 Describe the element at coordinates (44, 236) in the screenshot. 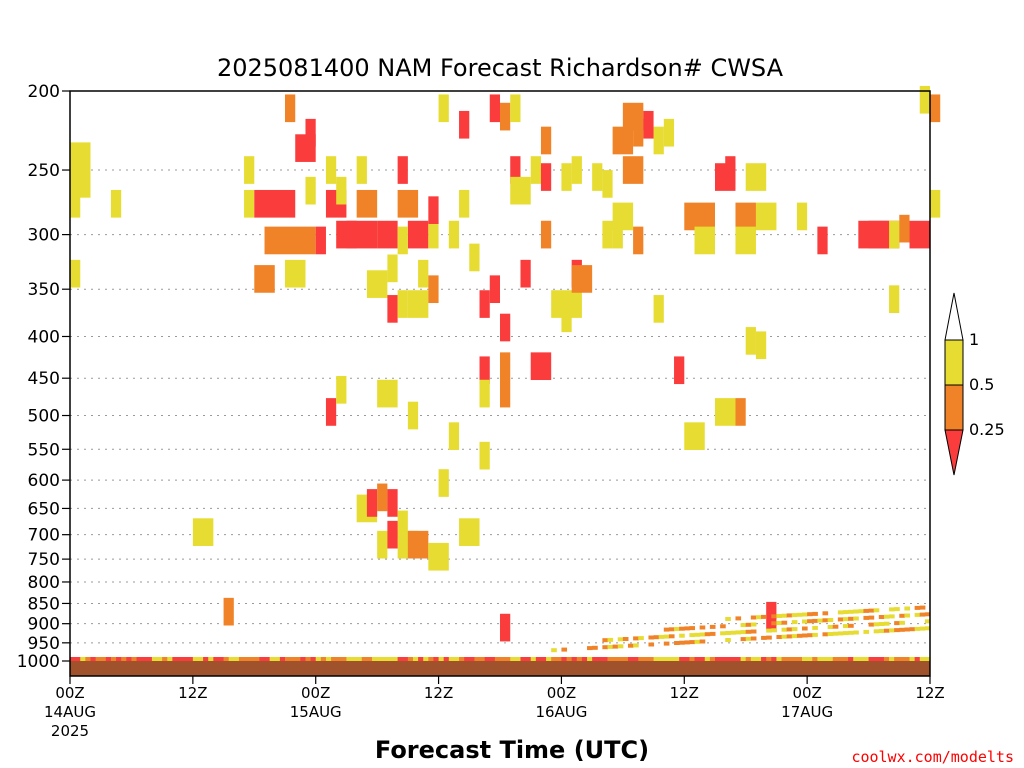

I see `y-tick-label: 300` at that location.